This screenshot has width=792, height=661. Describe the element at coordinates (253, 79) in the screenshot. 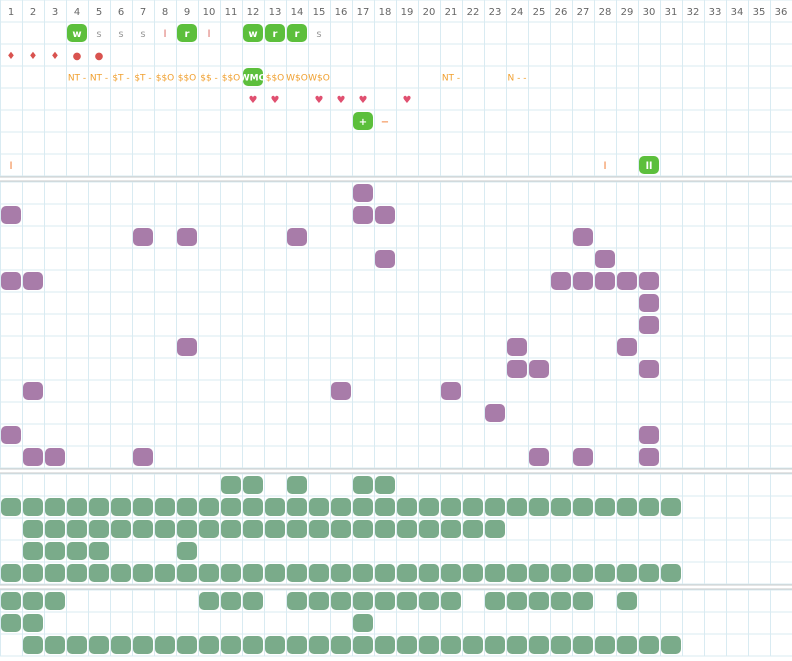

I see `status-label: WMO` at that location.